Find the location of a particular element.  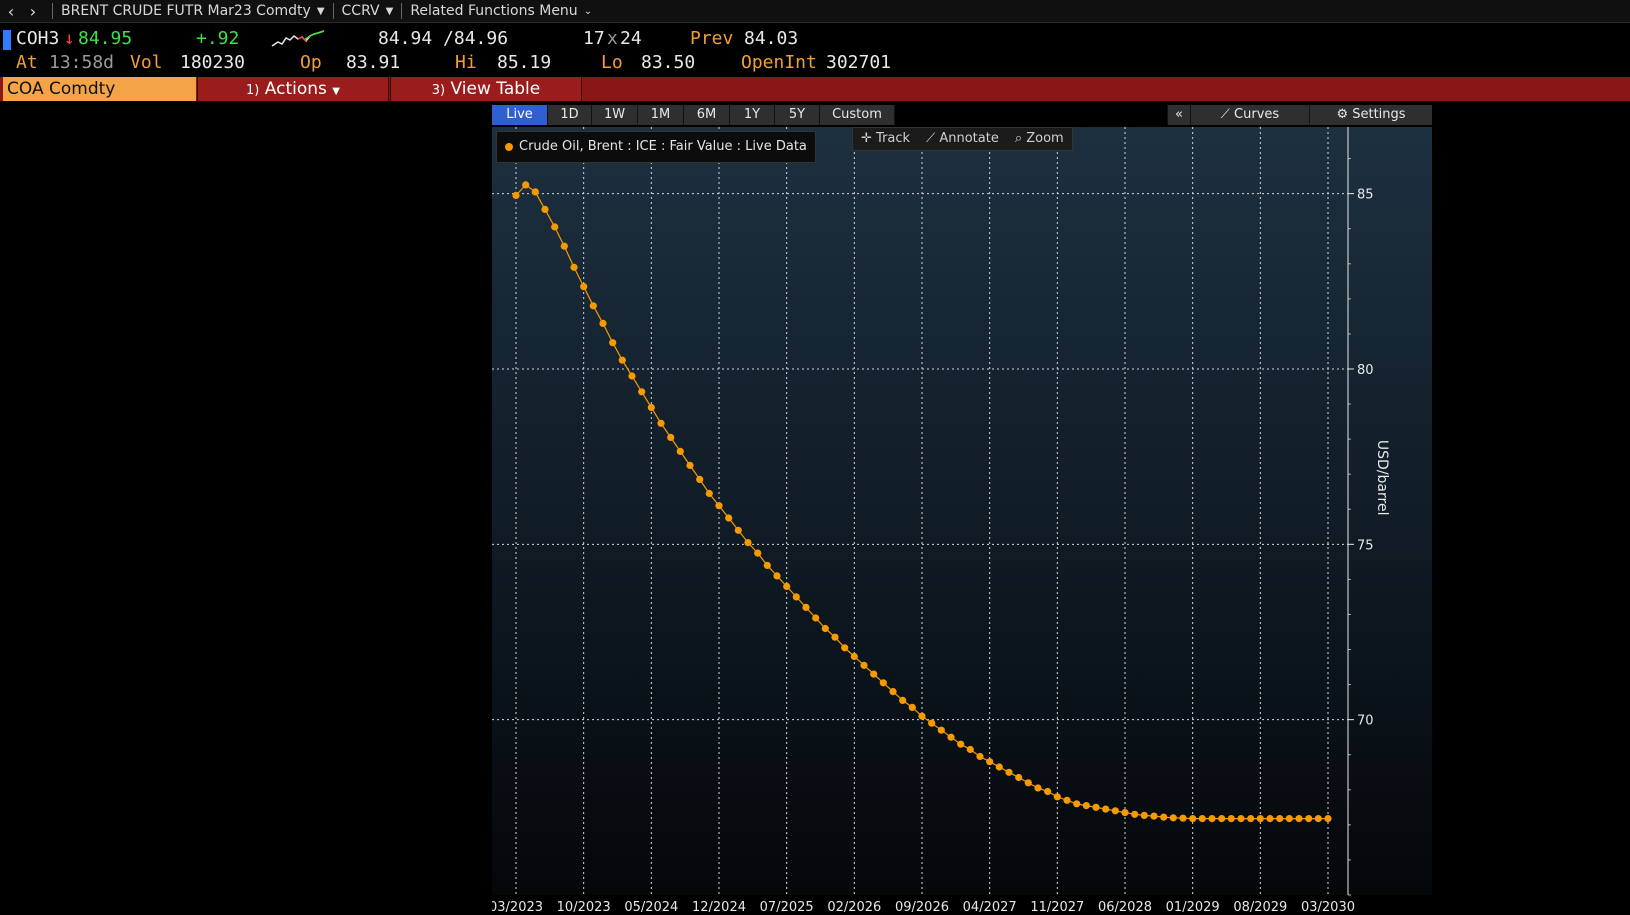

open-interest-value: 302701 is located at coordinates (859, 62).